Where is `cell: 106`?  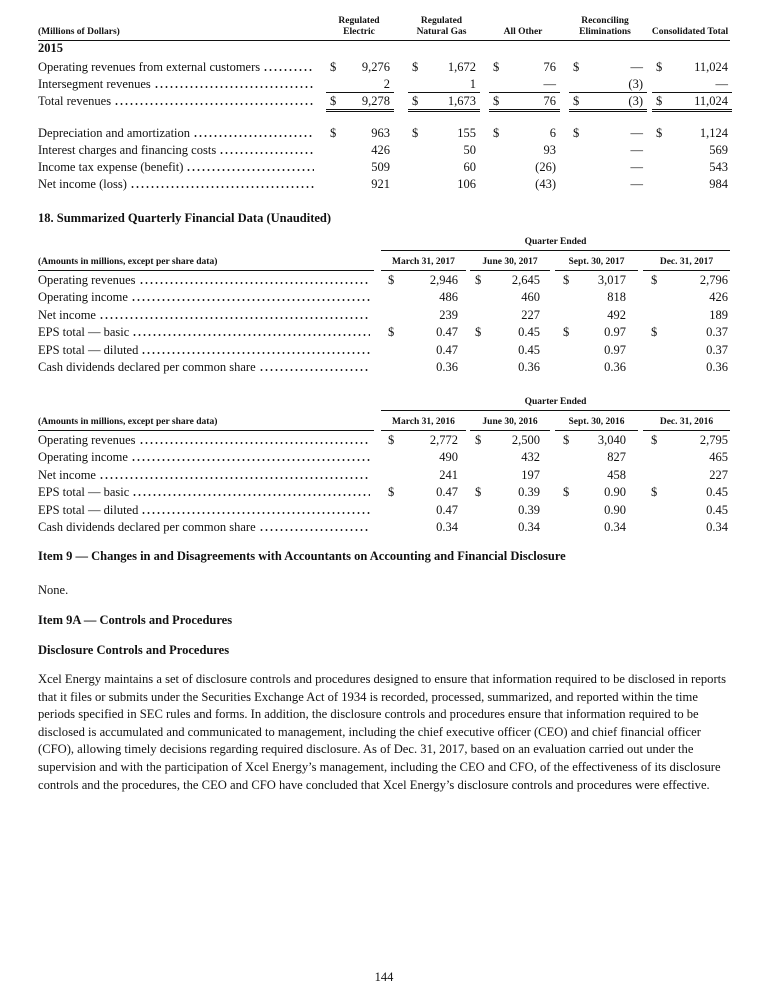 cell: 106 is located at coordinates (466, 184).